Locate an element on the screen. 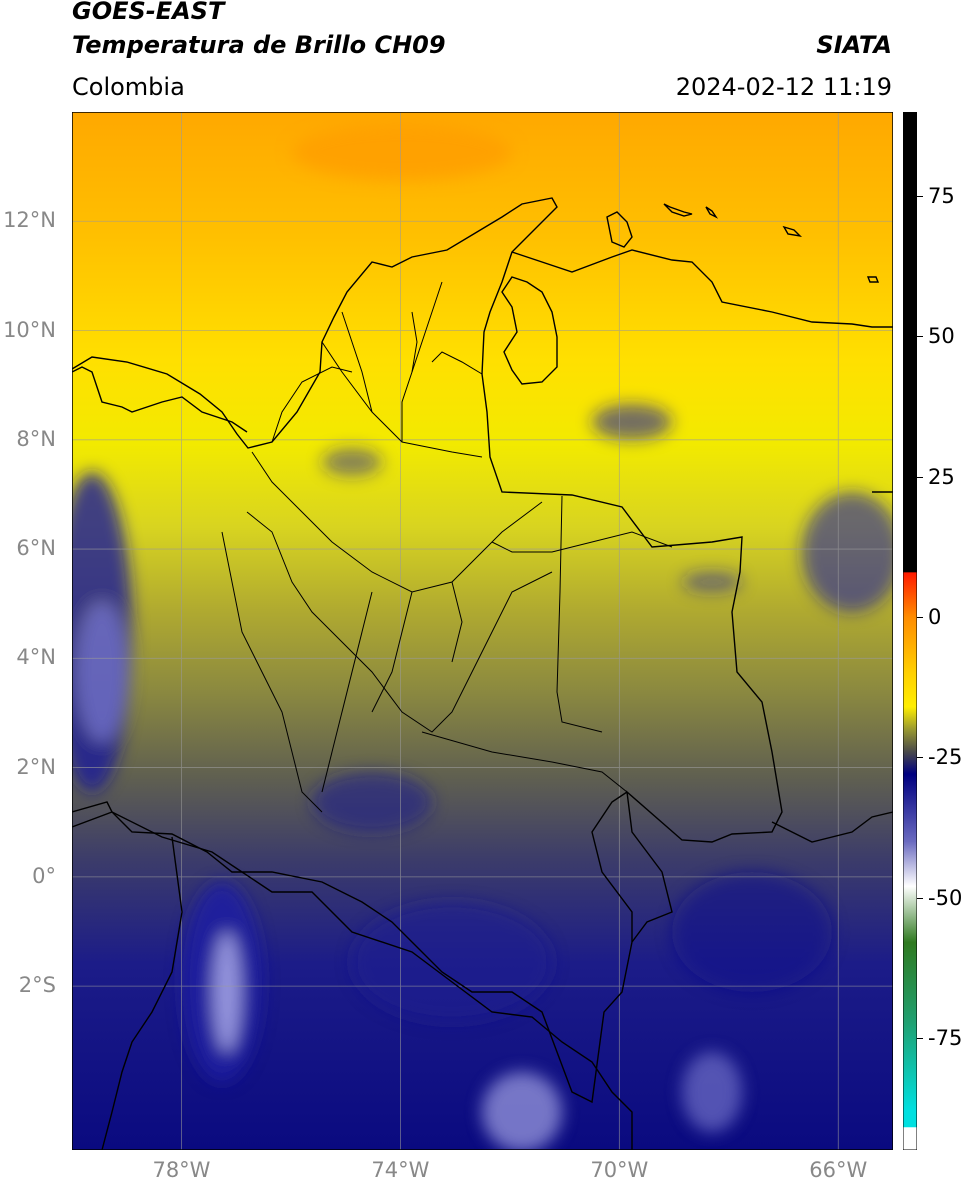 Image resolution: width=966 pixels, height=1190 pixels. colorbar-fill is located at coordinates (910, 631).